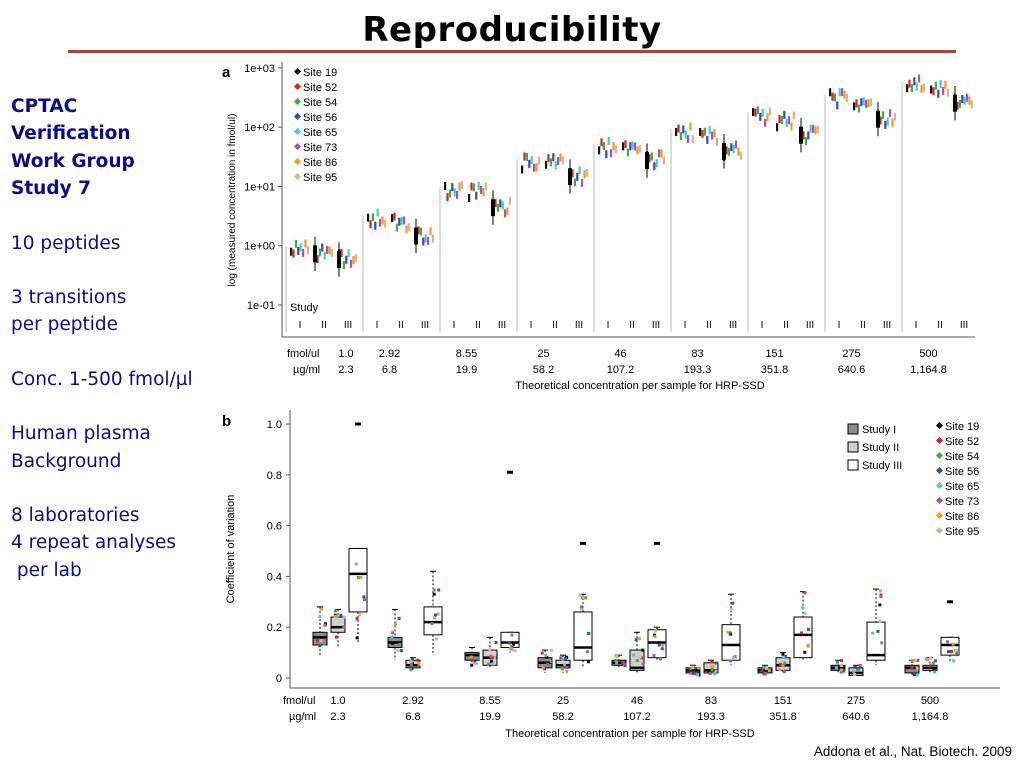 This screenshot has height=768, width=1024. Describe the element at coordinates (304, 308) in the screenshot. I see `study-label: Study` at that location.